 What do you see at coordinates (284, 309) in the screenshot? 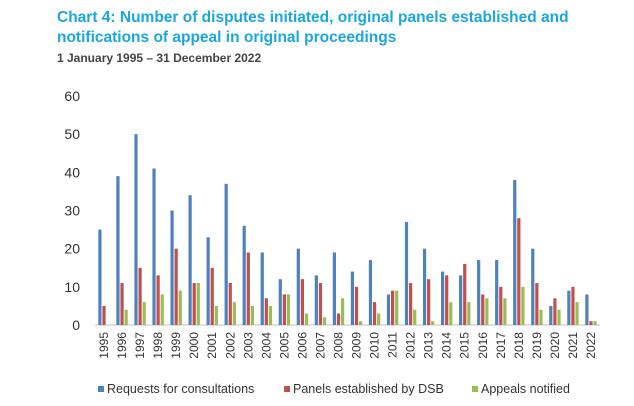
I see `bar-panels-established-by-dsb-2005` at bounding box center [284, 309].